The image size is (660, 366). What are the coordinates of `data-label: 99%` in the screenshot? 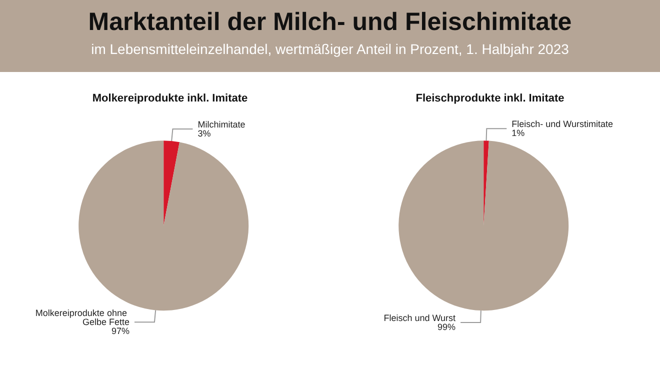 It's located at (447, 327).